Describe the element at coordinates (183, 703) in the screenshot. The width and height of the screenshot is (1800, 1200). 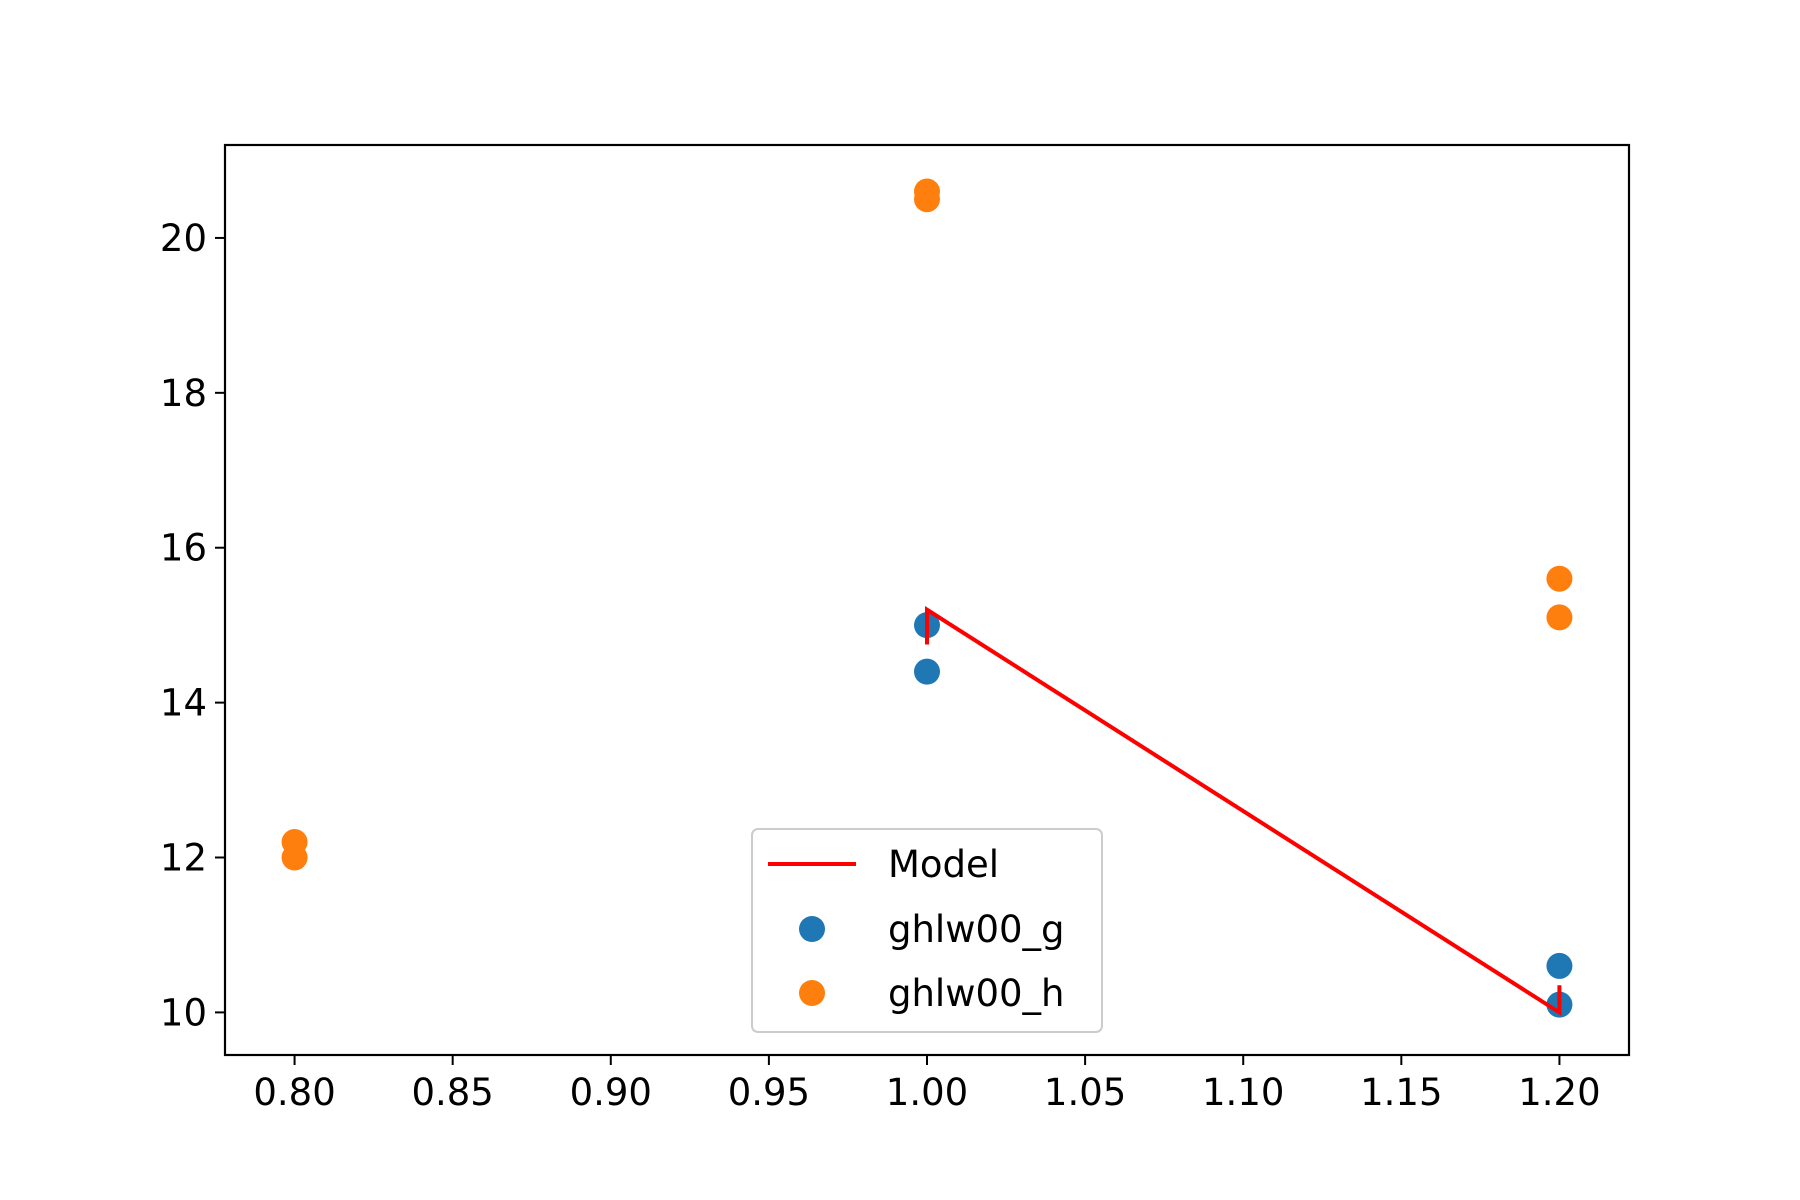
I see `y-tick-label-2: 14` at that location.